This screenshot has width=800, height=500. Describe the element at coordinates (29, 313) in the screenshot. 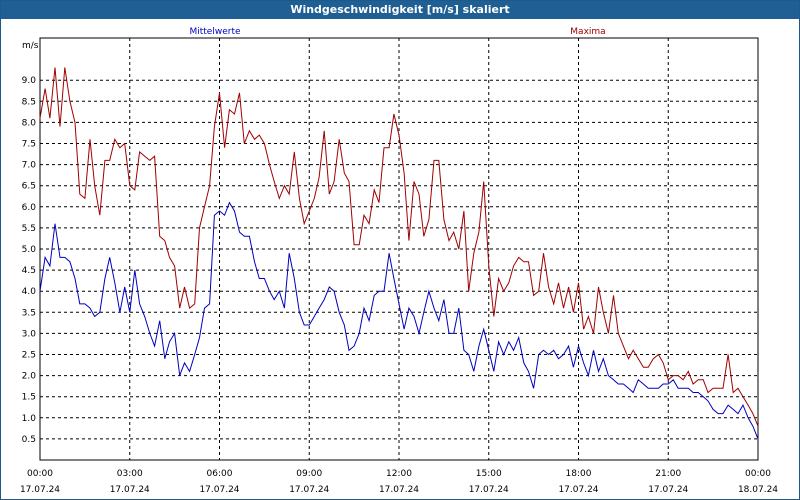

I see `y-tick-label: 3.5` at that location.